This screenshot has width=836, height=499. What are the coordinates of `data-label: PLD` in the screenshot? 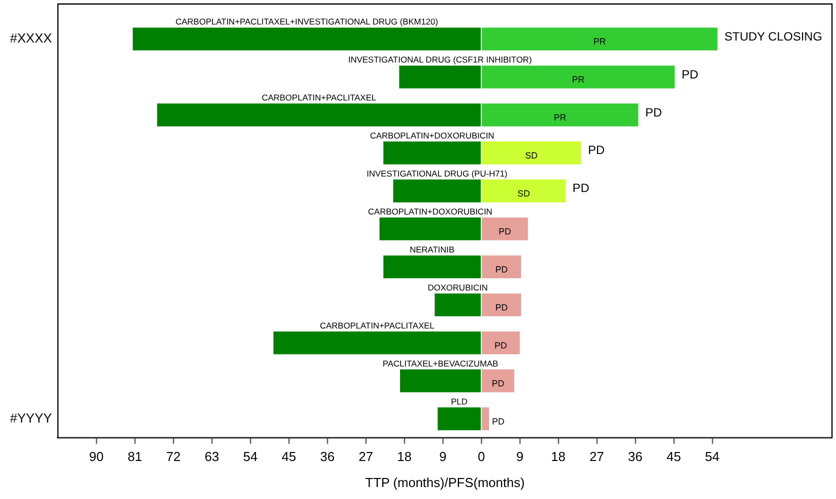 It's located at (459, 401).